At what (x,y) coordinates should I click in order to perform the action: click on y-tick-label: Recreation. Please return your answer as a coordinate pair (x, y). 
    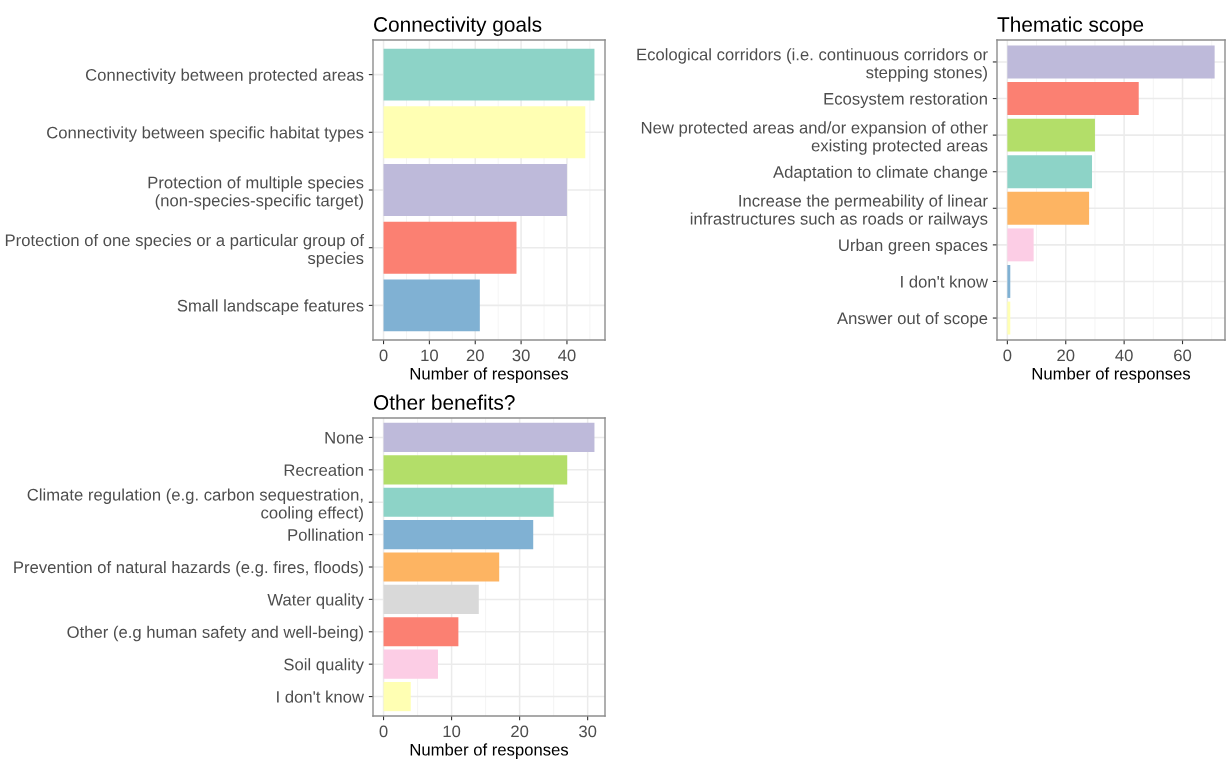
    Looking at the image, I should click on (323, 470).